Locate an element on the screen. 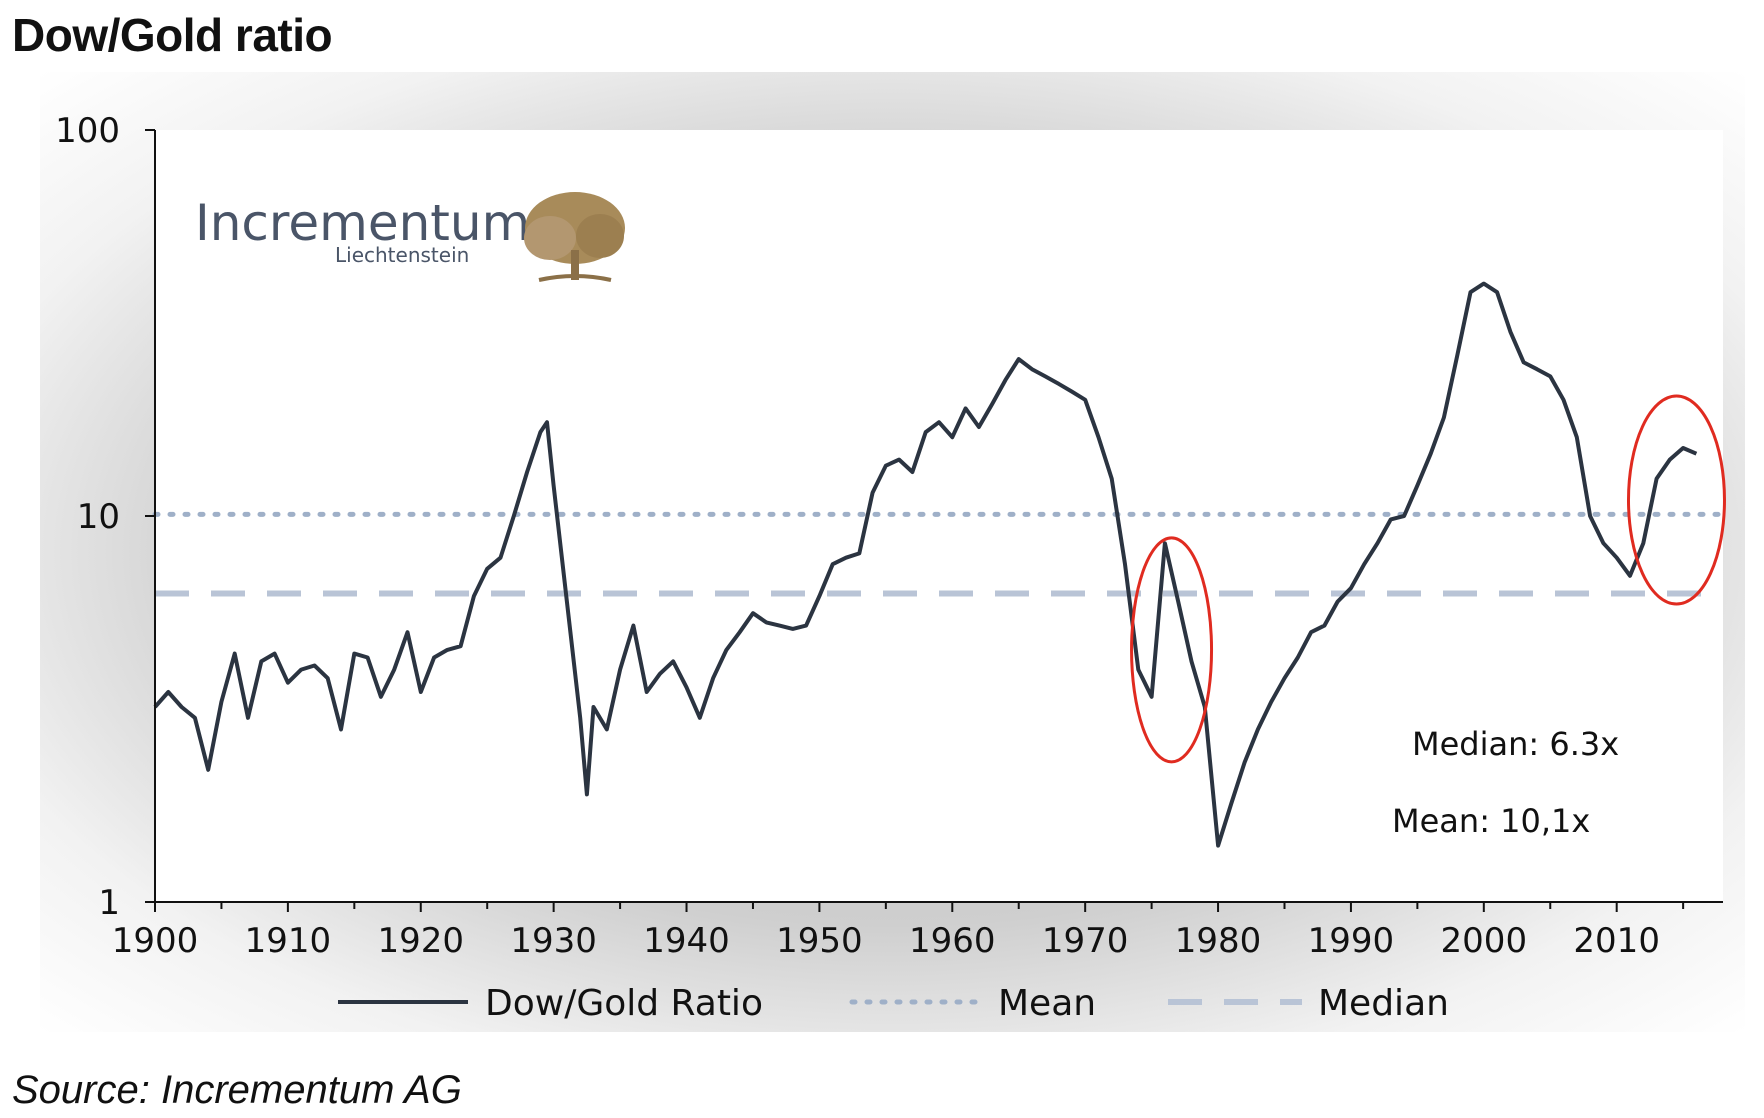 The height and width of the screenshot is (1118, 1764). x-tick-label: 1980 is located at coordinates (1218, 941).